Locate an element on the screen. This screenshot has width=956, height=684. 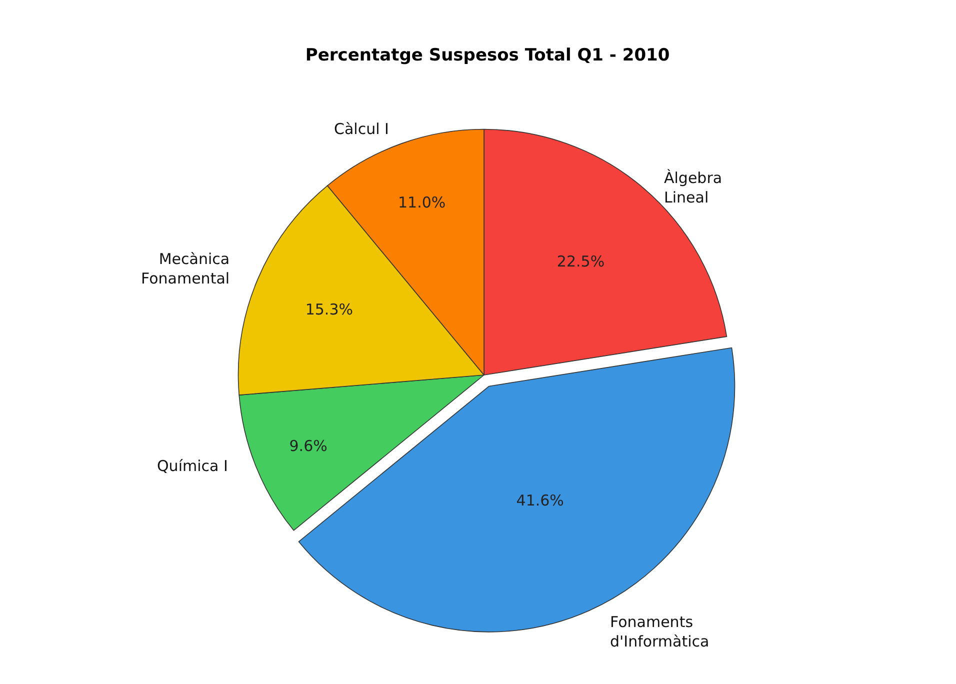
slice-label: Fonaments d'Informàtica is located at coordinates (660, 631).